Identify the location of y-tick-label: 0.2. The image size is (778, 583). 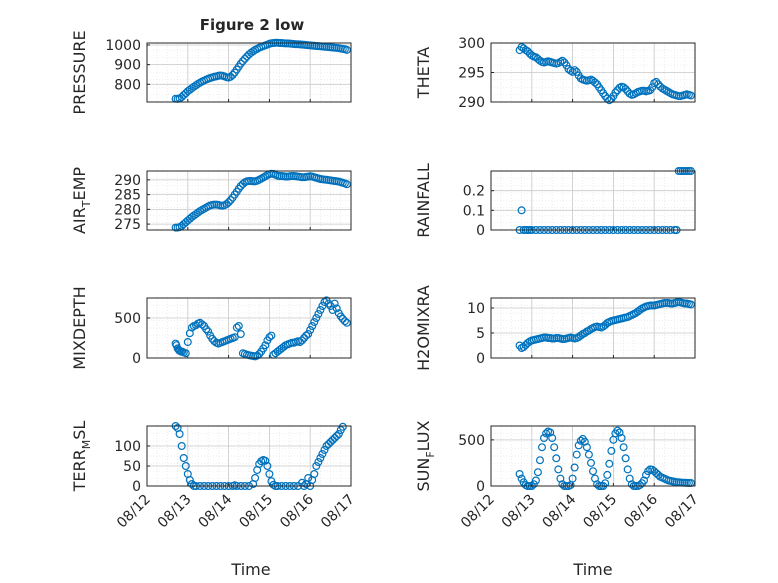
(474, 192).